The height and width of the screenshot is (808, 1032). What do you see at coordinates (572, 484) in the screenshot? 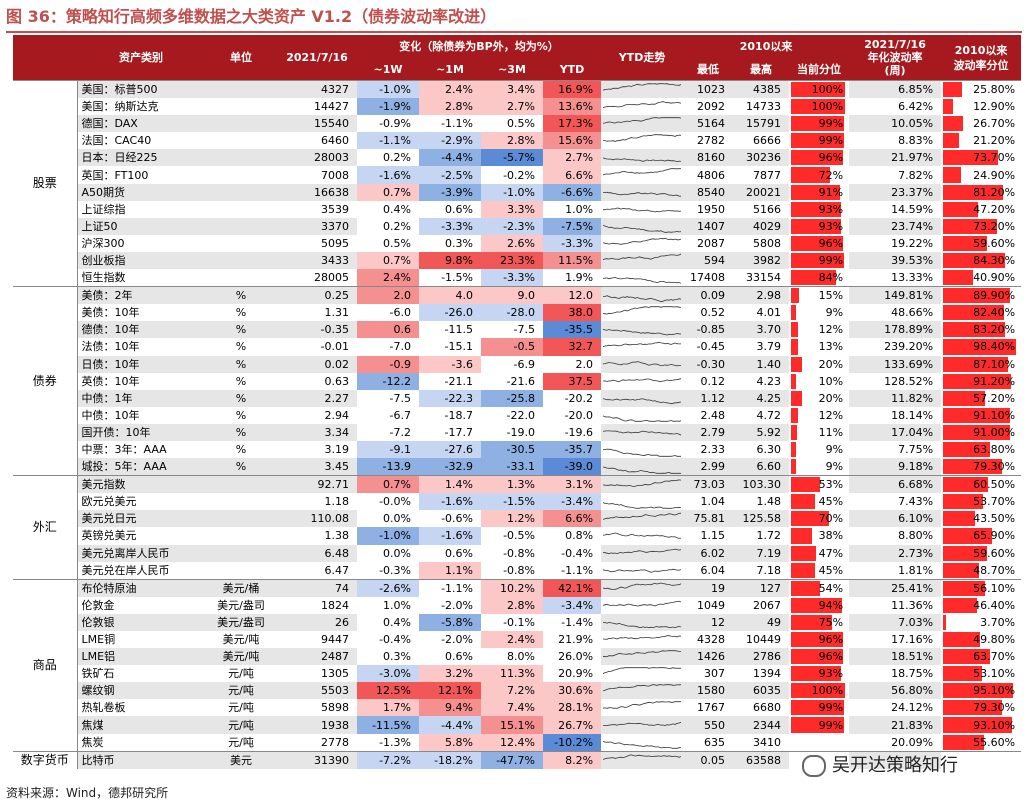
I see `change-ytd: 3.1%` at bounding box center [572, 484].